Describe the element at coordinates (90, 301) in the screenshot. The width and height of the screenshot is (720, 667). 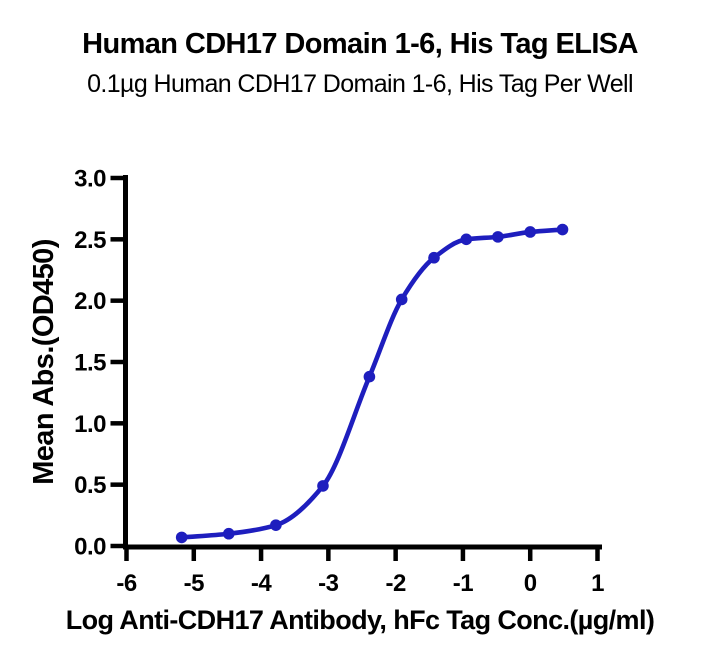
I see `y-tick-label: 2.0` at that location.